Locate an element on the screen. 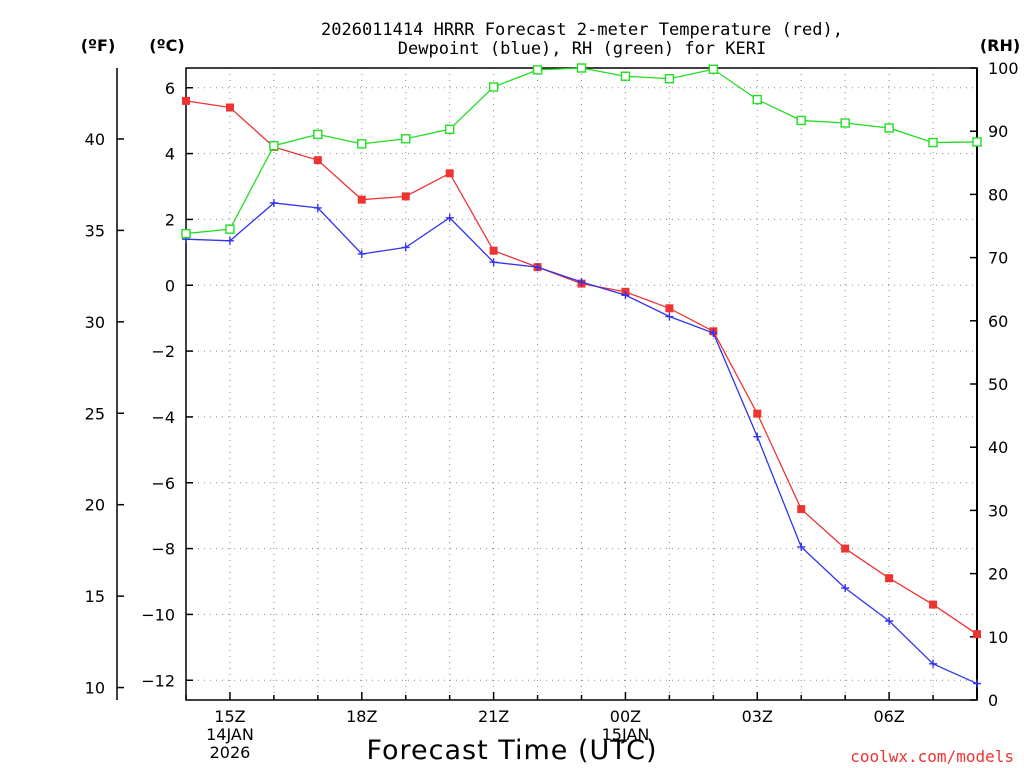 This screenshot has height=768, width=1024. rh-tick-label: 90 is located at coordinates (998, 131).